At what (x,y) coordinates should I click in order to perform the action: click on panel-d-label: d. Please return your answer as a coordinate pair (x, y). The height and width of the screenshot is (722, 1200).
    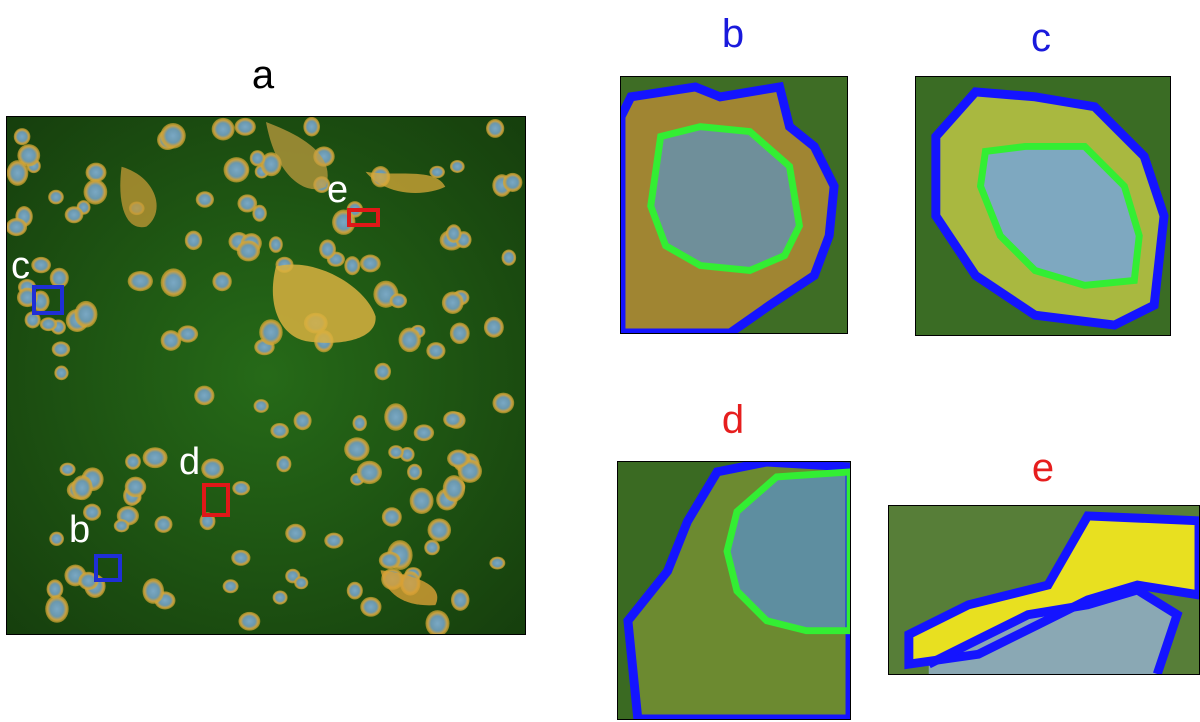
    Looking at the image, I should click on (733, 420).